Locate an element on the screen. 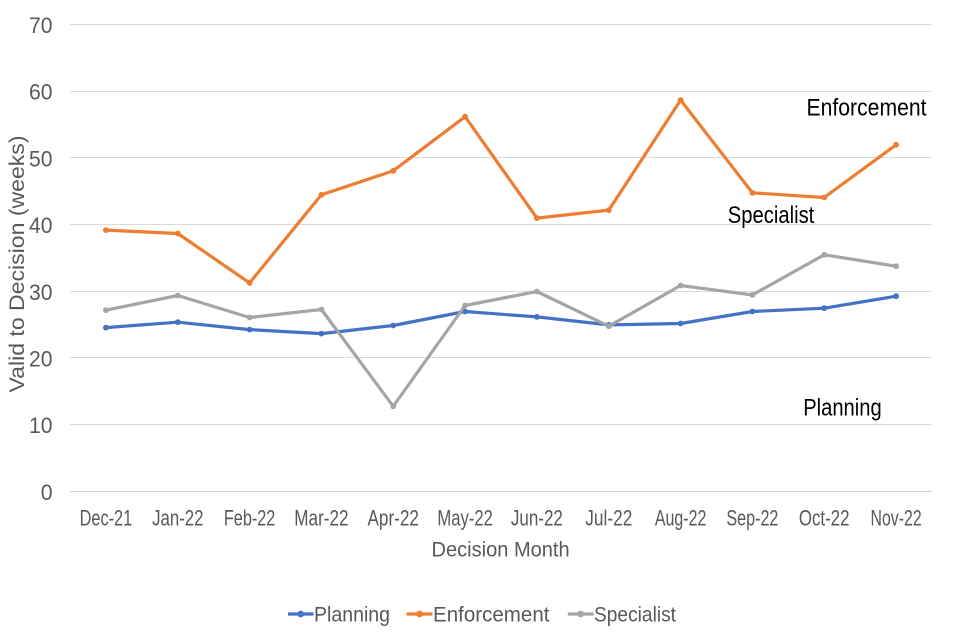 The height and width of the screenshot is (640, 960). svg-text: May-22 is located at coordinates (465, 517).